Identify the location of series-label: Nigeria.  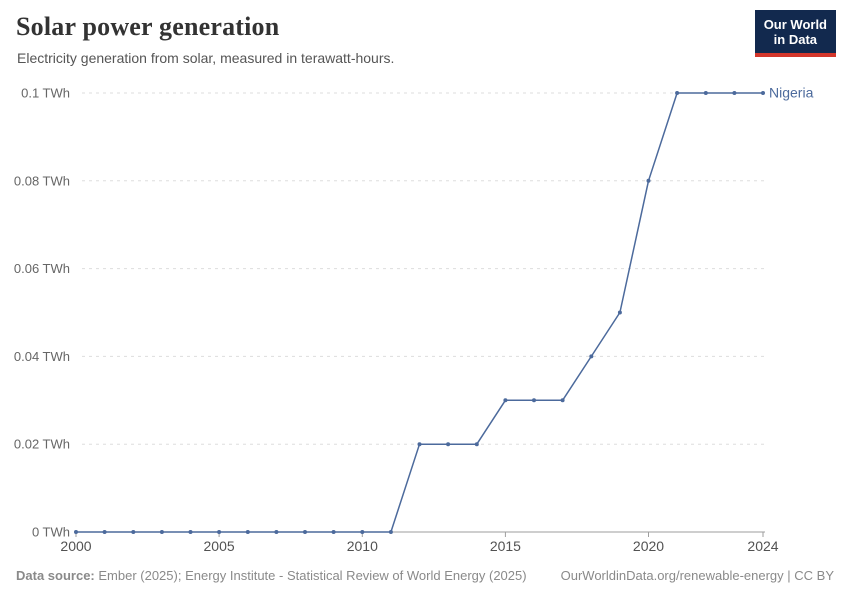
(791, 93).